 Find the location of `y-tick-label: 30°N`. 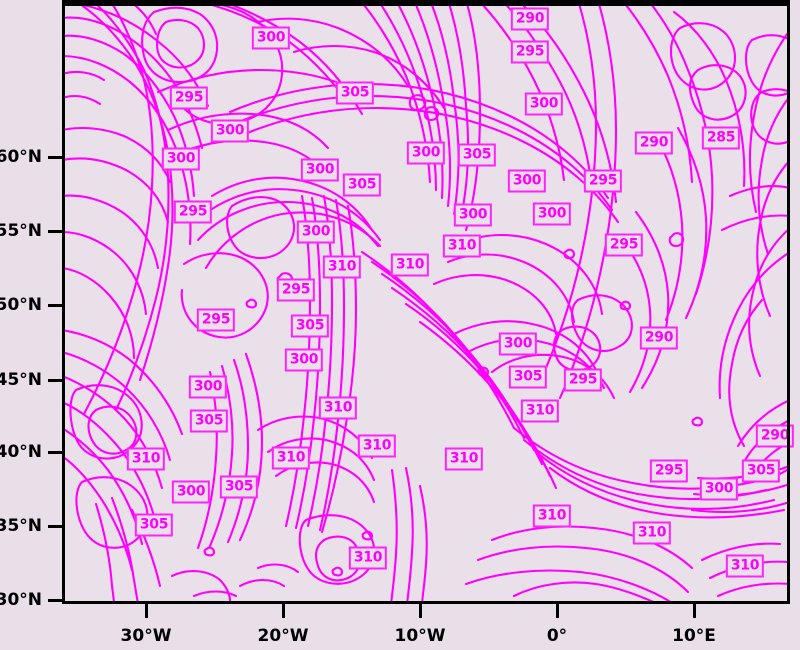

y-tick-label: 30°N is located at coordinates (21, 600).